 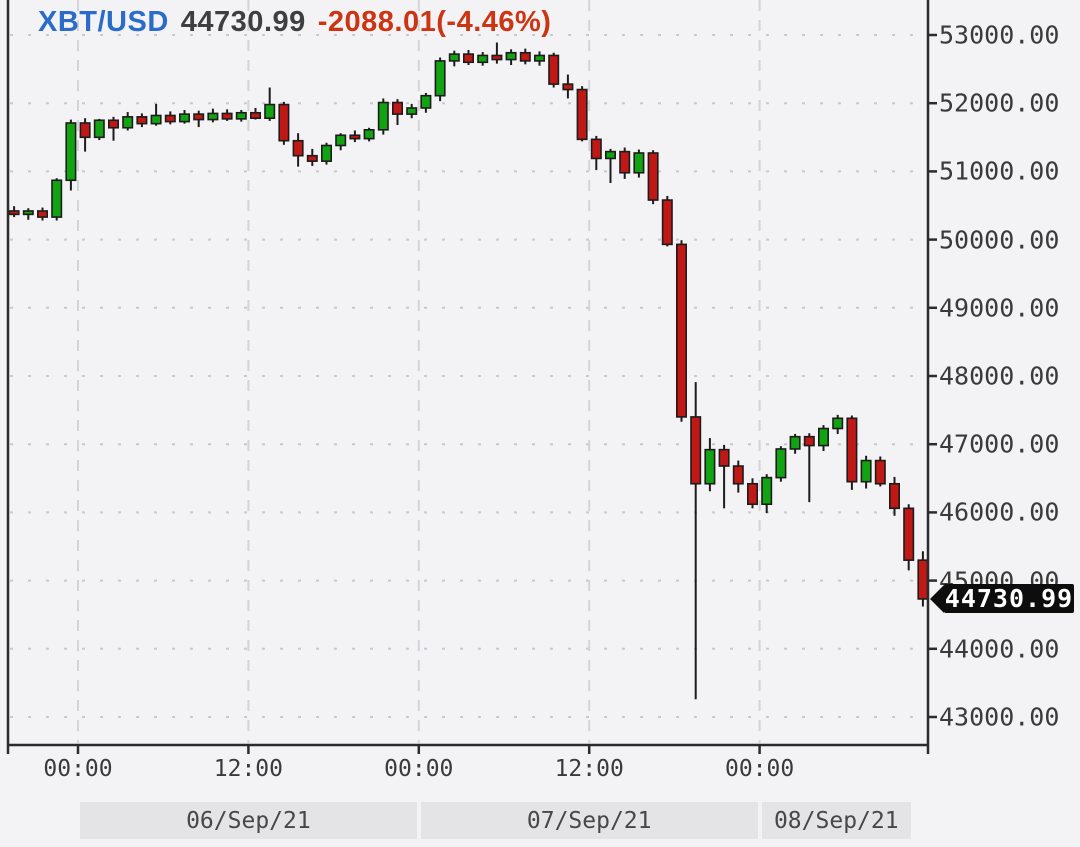 I want to click on last-price-tag: 44730.99, so click(x=1002, y=599).